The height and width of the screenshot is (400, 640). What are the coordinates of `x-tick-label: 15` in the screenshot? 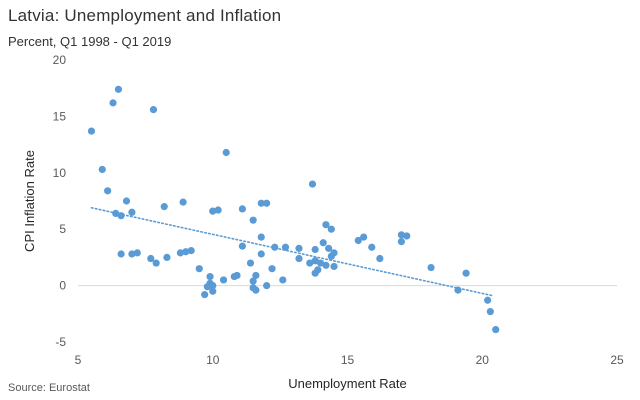 It's located at (348, 360).